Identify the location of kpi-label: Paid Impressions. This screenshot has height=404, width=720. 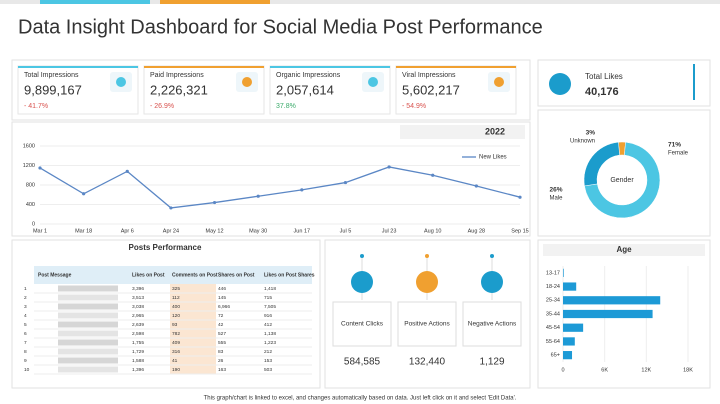
(177, 75).